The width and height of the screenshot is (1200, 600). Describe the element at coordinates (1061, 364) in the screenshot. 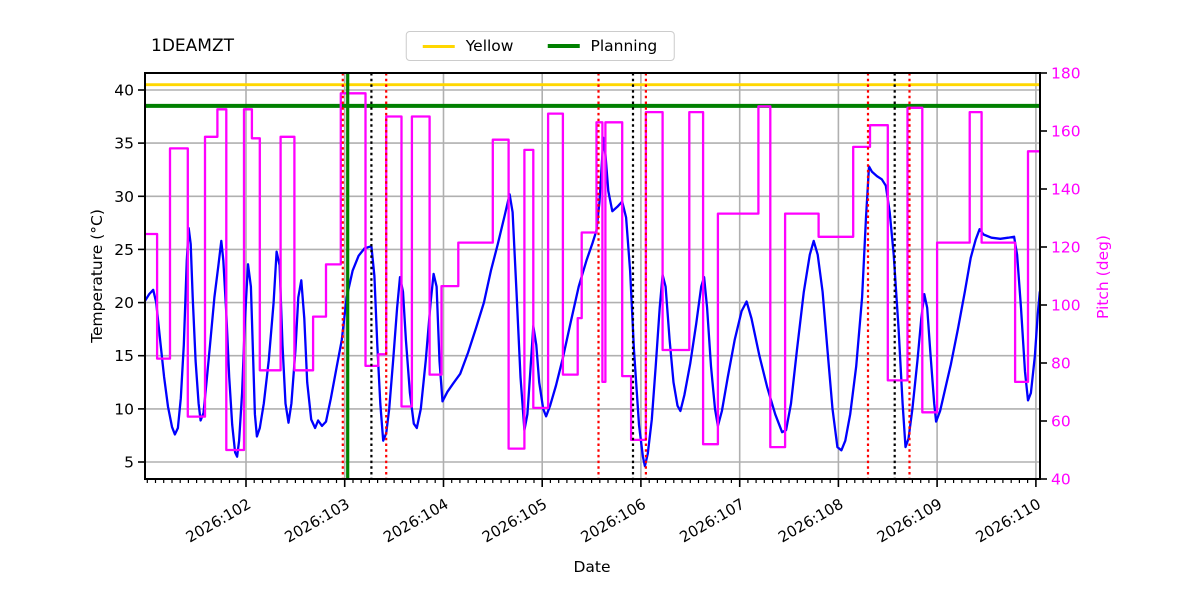

I see `svg-text: 80` at that location.